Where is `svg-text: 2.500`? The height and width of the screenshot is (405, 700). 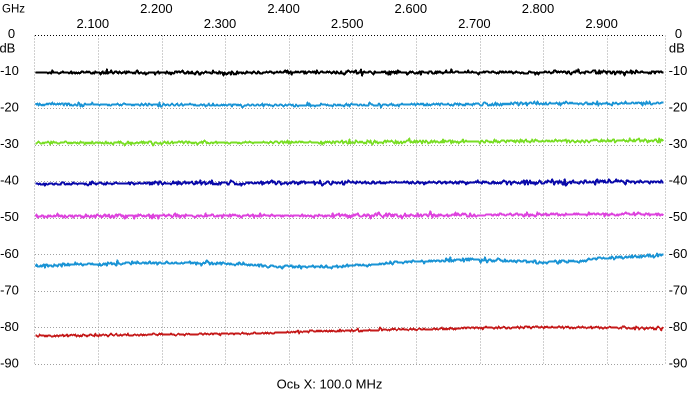
svg-text: 2.500 is located at coordinates (347, 23).